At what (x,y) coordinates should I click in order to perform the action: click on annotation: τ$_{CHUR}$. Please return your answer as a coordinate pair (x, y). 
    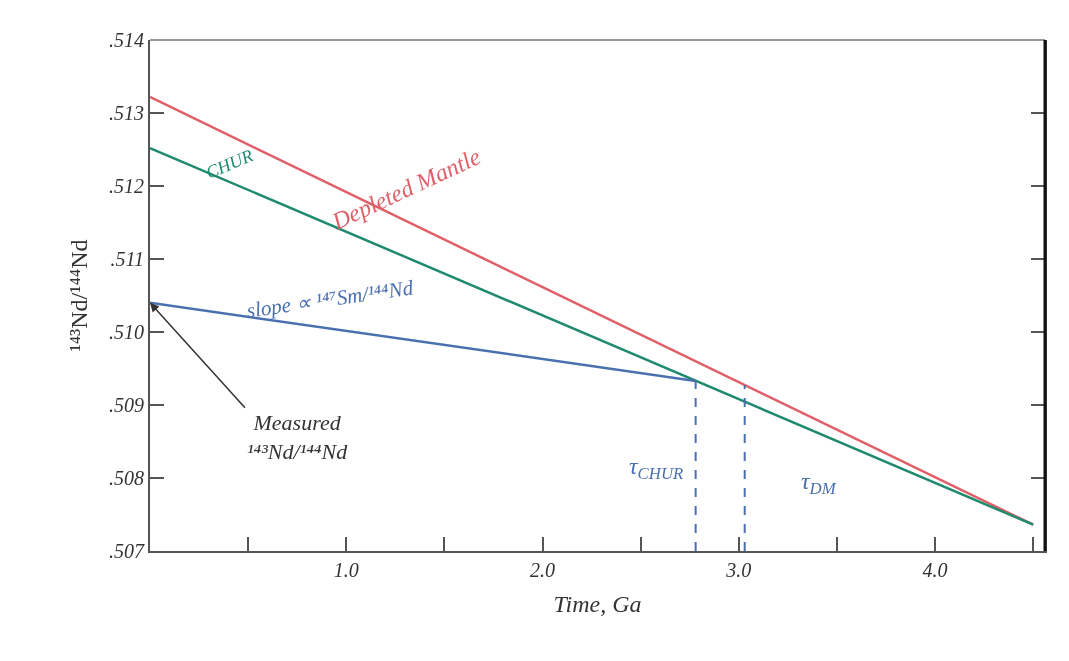
    Looking at the image, I should click on (656, 468).